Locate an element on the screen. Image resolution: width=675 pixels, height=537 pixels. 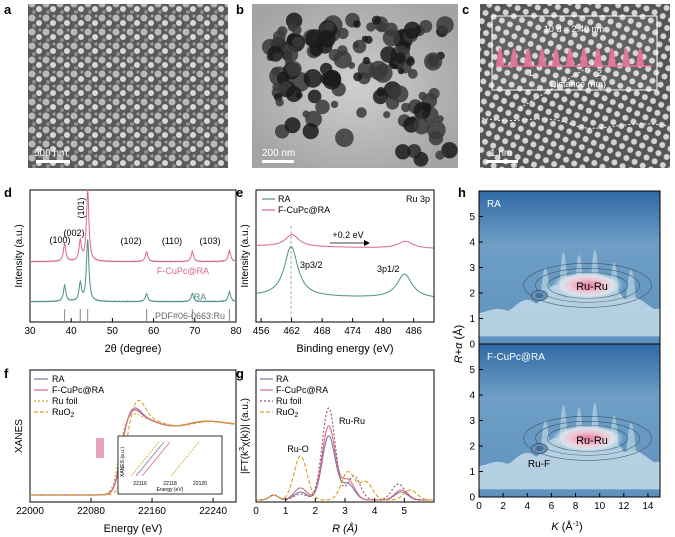
inset-tick-3: 22120 is located at coordinates (200, 484).